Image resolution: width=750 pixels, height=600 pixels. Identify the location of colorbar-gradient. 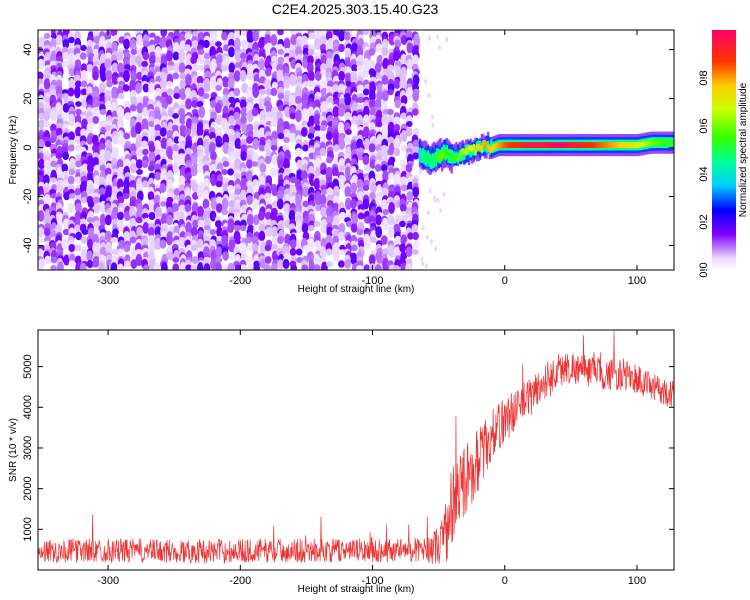
(724, 150).